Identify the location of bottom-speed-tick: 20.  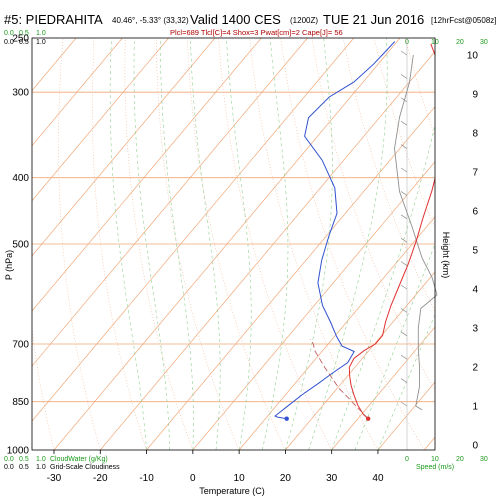
(460, 459).